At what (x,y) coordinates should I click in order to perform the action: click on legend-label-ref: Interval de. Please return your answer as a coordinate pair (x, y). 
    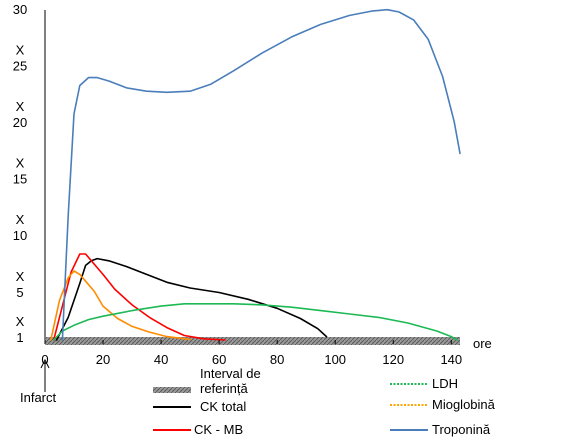
    Looking at the image, I should click on (230, 373).